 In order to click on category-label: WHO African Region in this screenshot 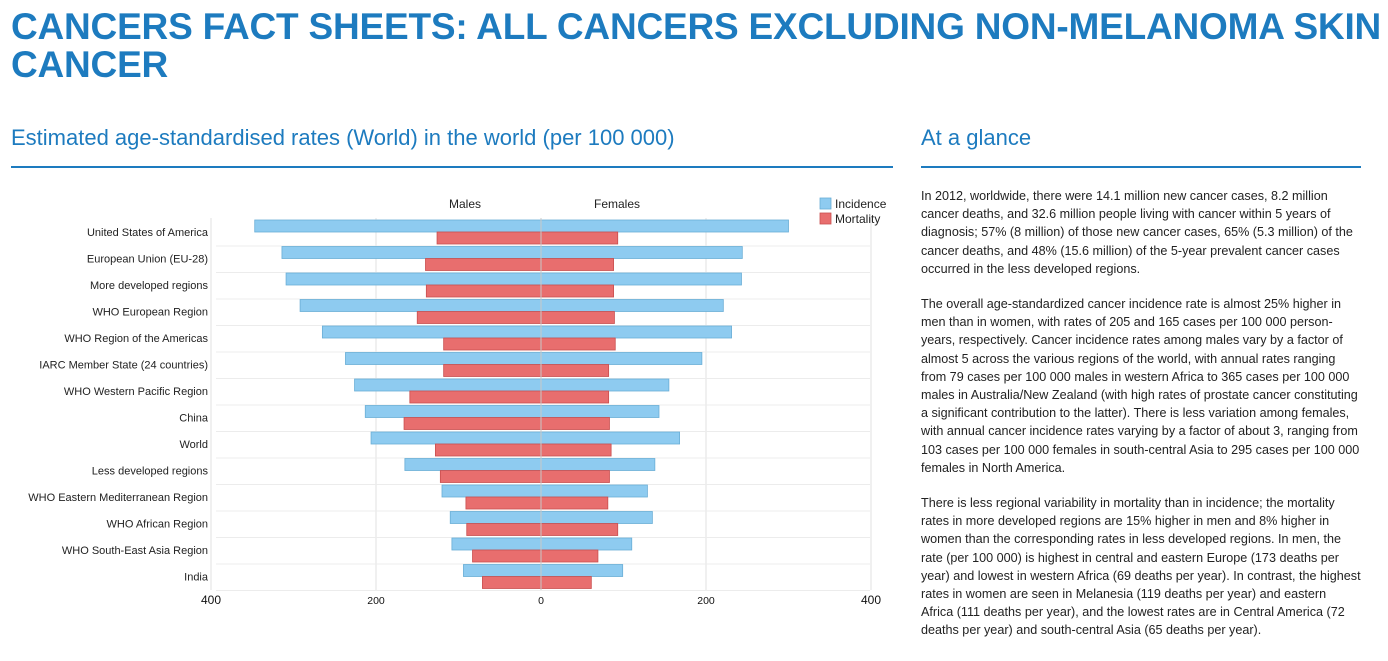, I will do `click(157, 525)`.